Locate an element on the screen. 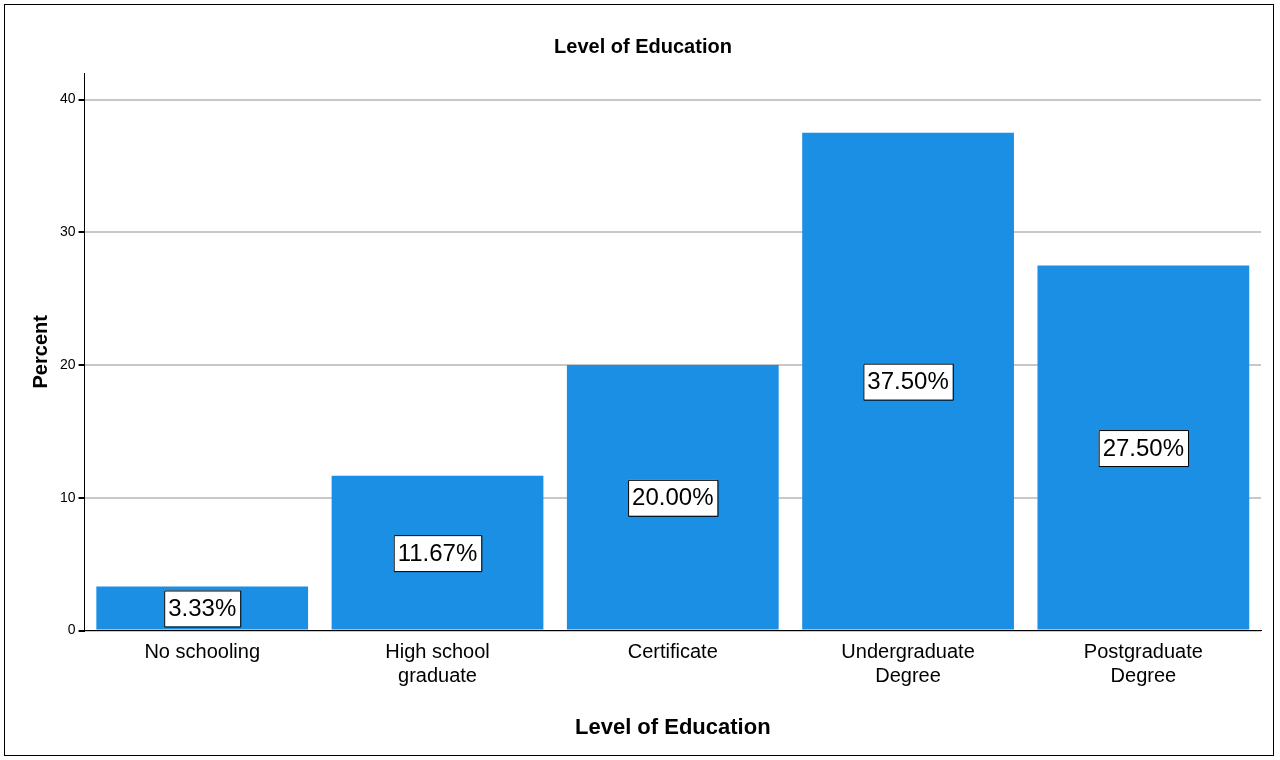 The width and height of the screenshot is (1280, 760). y-tick-label: 20 is located at coordinates (67, 363).